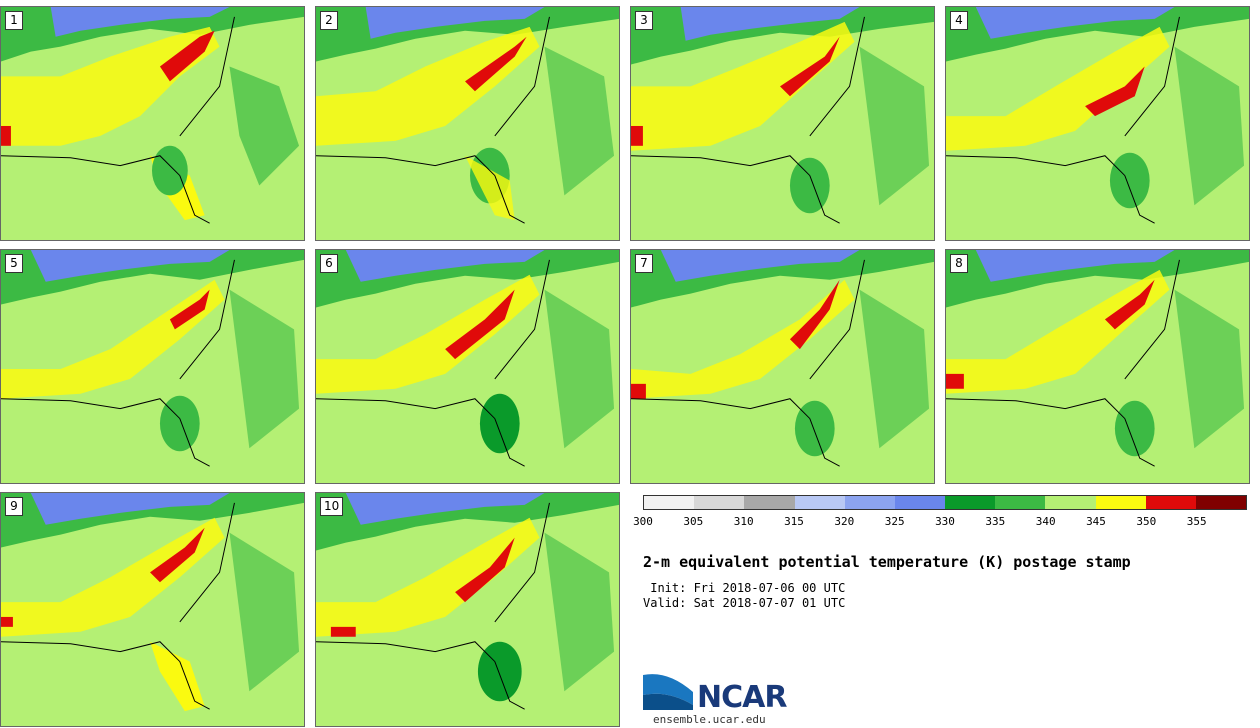  What do you see at coordinates (794, 521) in the screenshot?
I see `colorbar-tick-label: 315` at bounding box center [794, 521].